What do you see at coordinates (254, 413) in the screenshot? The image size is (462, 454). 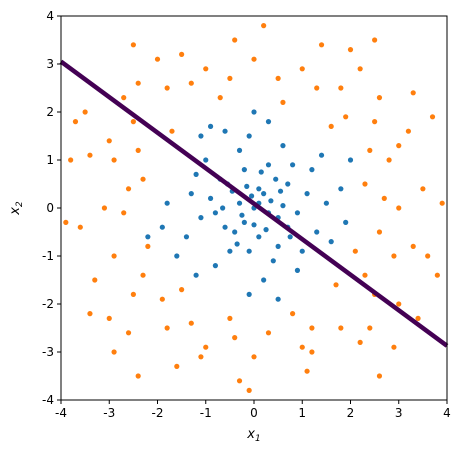 I see `x-tick-label-4: 0` at bounding box center [254, 413].